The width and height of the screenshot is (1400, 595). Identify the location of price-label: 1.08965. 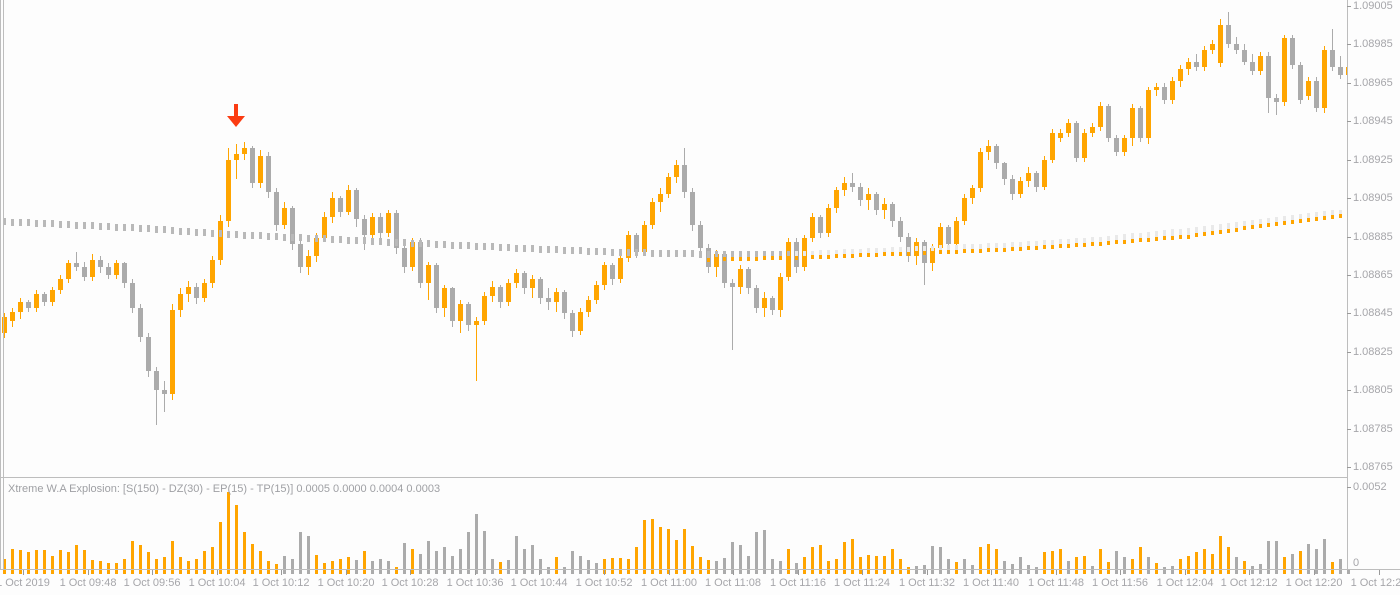
(1373, 83).